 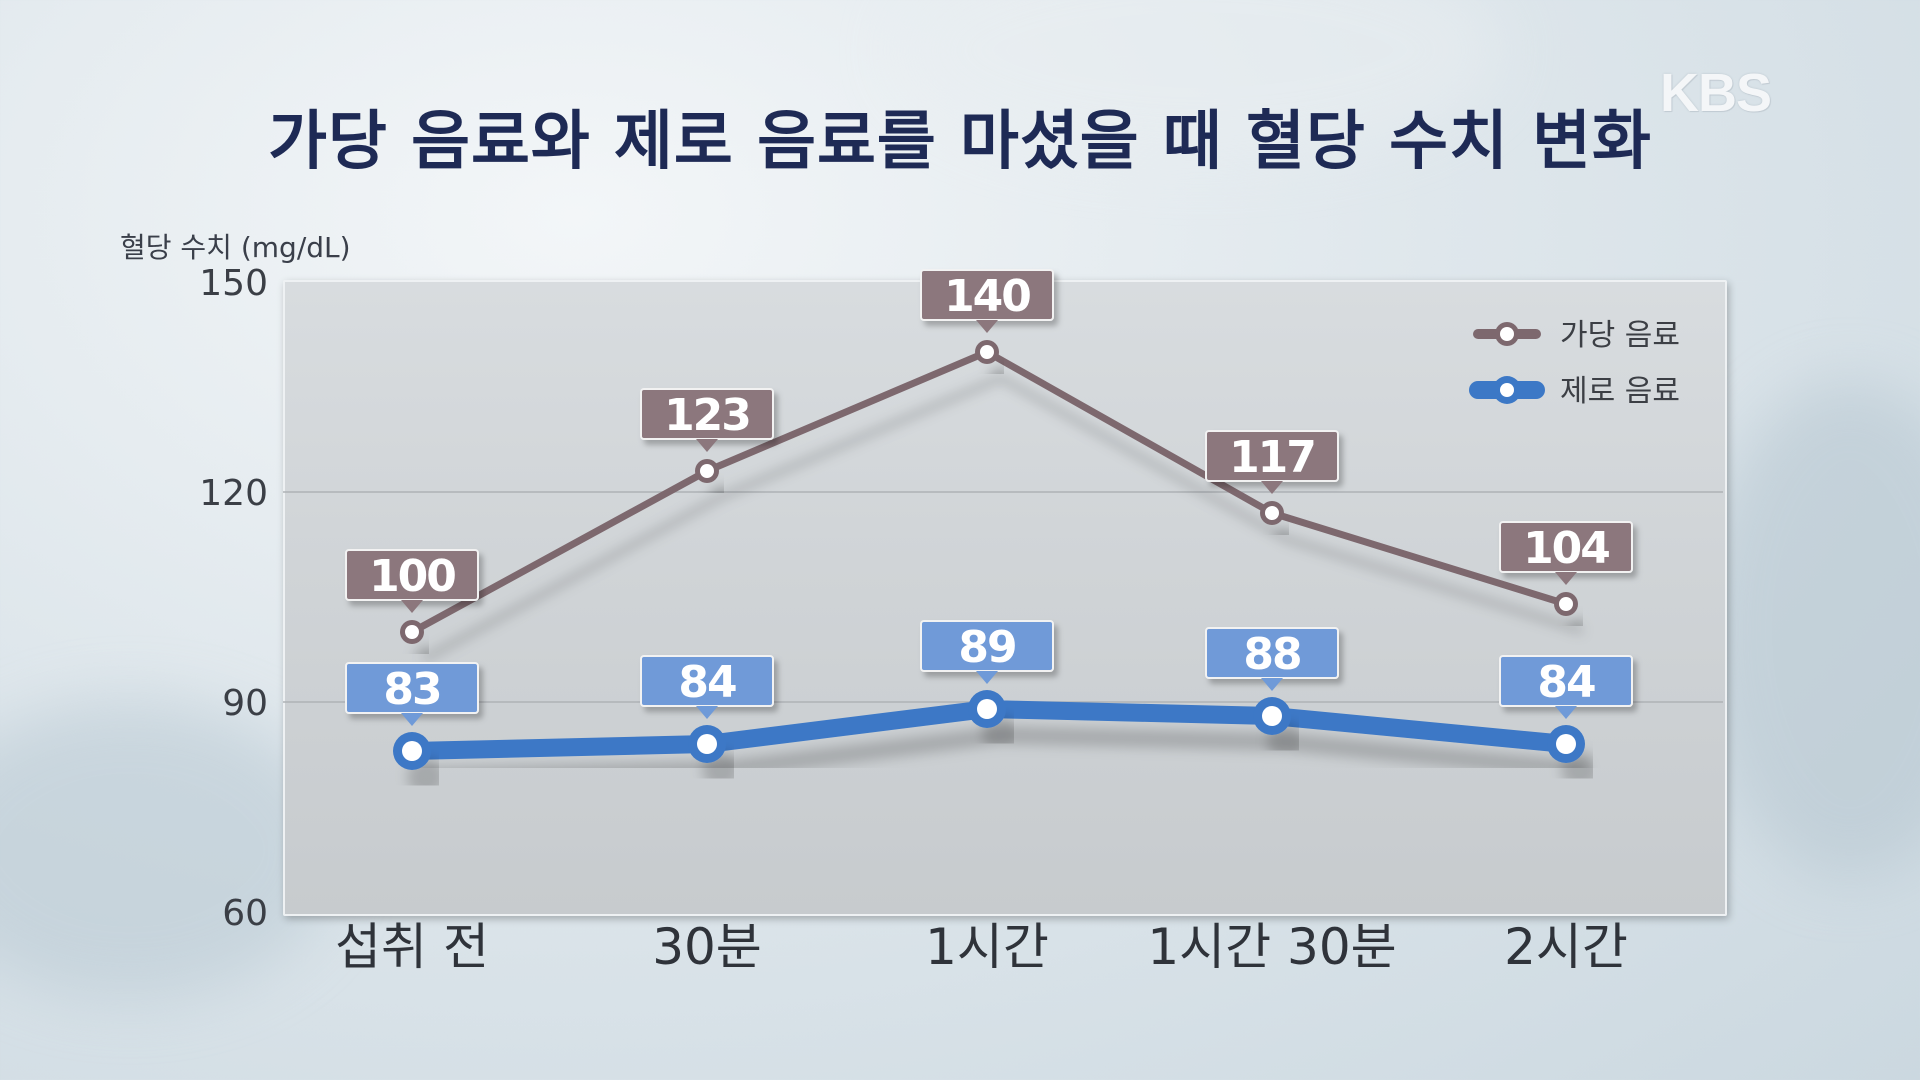 What do you see at coordinates (412, 576) in the screenshot?
I see `data-label: 100` at bounding box center [412, 576].